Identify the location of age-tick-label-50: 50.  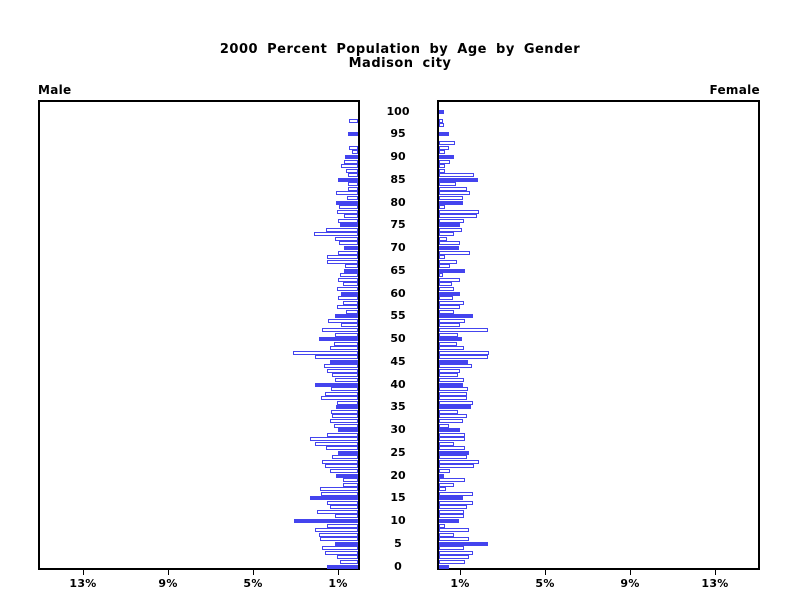
(398, 338).